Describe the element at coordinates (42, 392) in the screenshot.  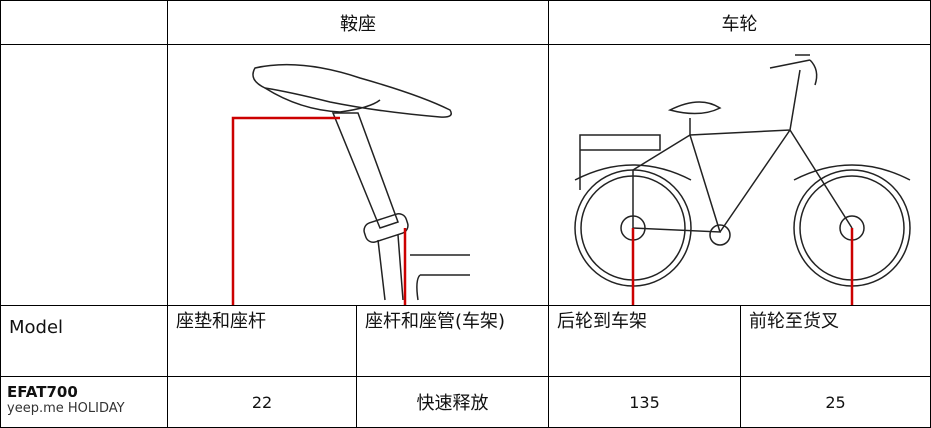
I see `model-name: EFAT700` at that location.